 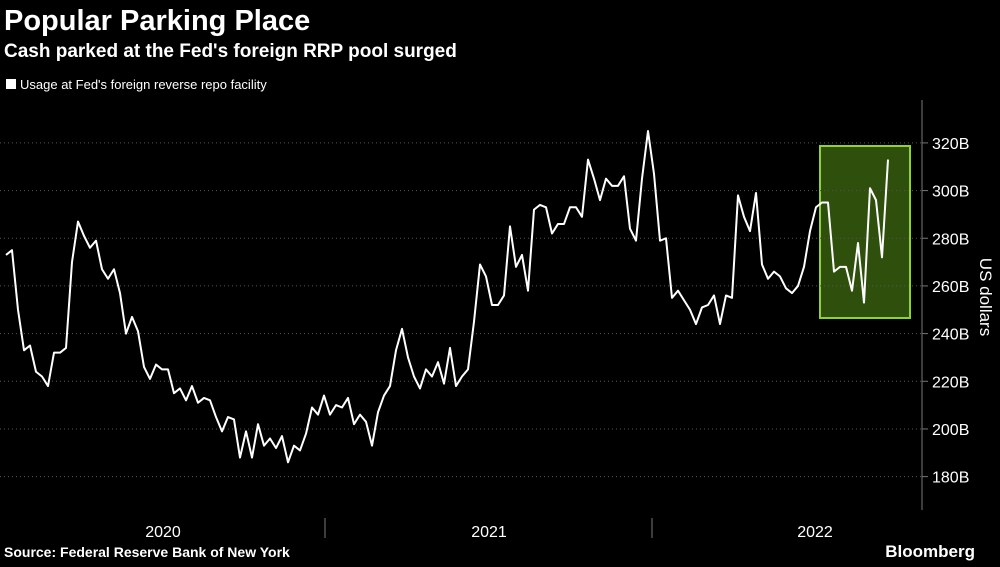 What do you see at coordinates (157, 21) in the screenshot?
I see `chart-title: Popular Parking Place` at bounding box center [157, 21].